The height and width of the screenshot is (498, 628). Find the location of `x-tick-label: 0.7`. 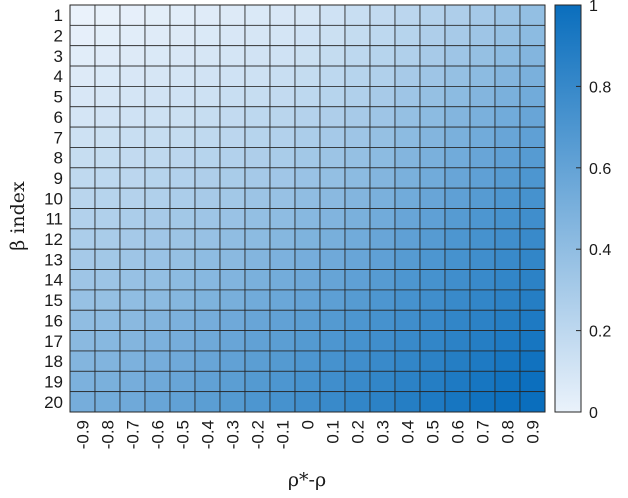

x-tick-label: 0.7 is located at coordinates (483, 432).